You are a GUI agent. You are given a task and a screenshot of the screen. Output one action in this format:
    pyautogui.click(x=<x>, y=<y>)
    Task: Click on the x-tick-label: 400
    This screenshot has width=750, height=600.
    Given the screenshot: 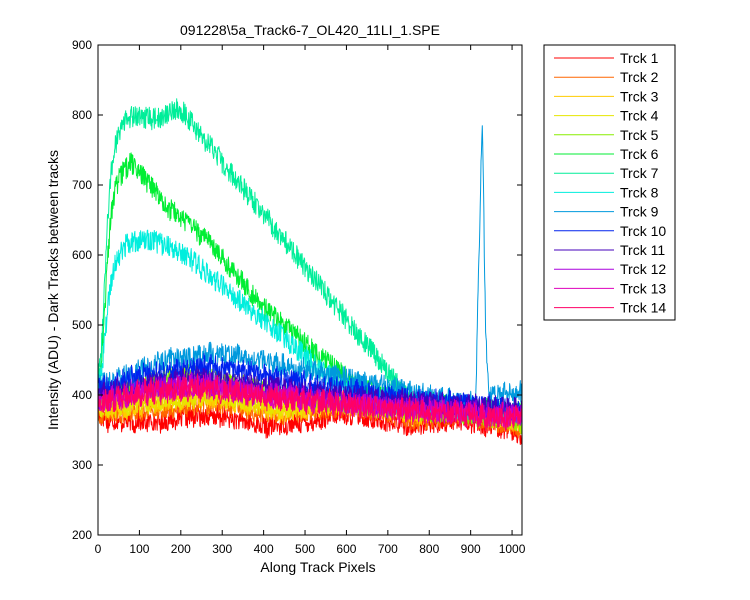 What is the action you would take?
    pyautogui.click(x=264, y=549)
    